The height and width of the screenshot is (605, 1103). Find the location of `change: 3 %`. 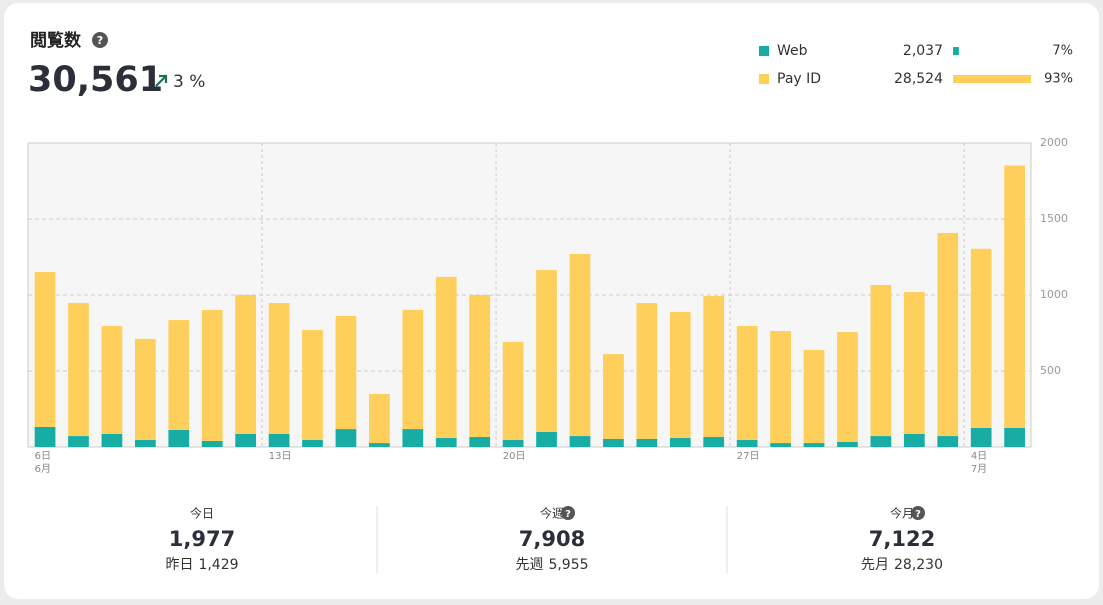

change: 3 % is located at coordinates (189, 82).